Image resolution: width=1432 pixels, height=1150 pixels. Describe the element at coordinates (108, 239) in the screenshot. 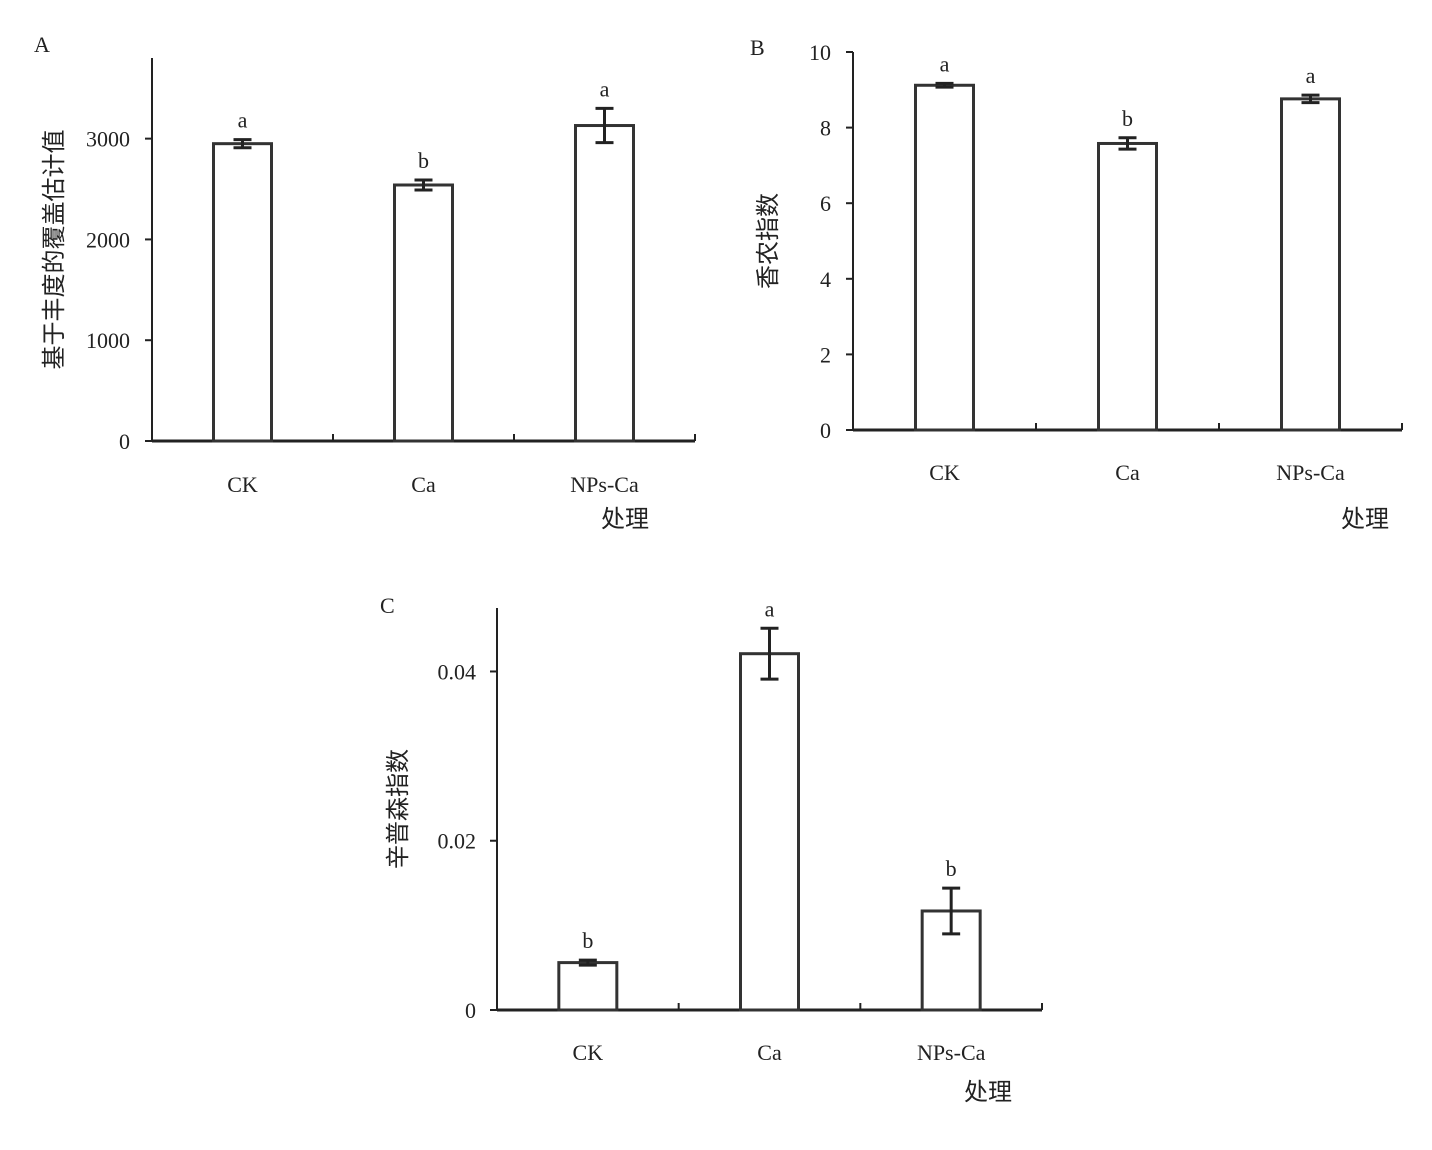

I see `y-tick-label: 2000` at that location.